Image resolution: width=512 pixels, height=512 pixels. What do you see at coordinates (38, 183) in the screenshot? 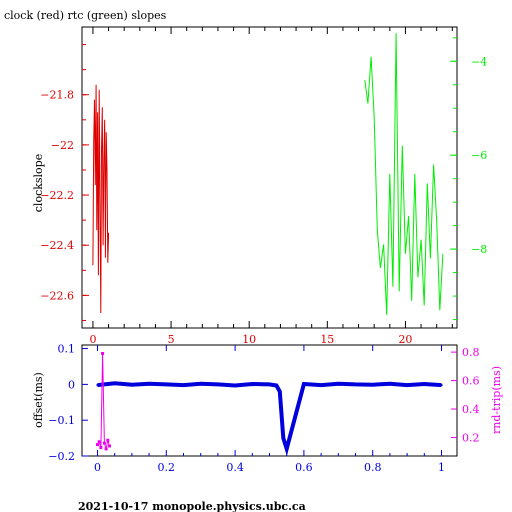
I see `top-y-axis-label: clockslope` at bounding box center [38, 183].